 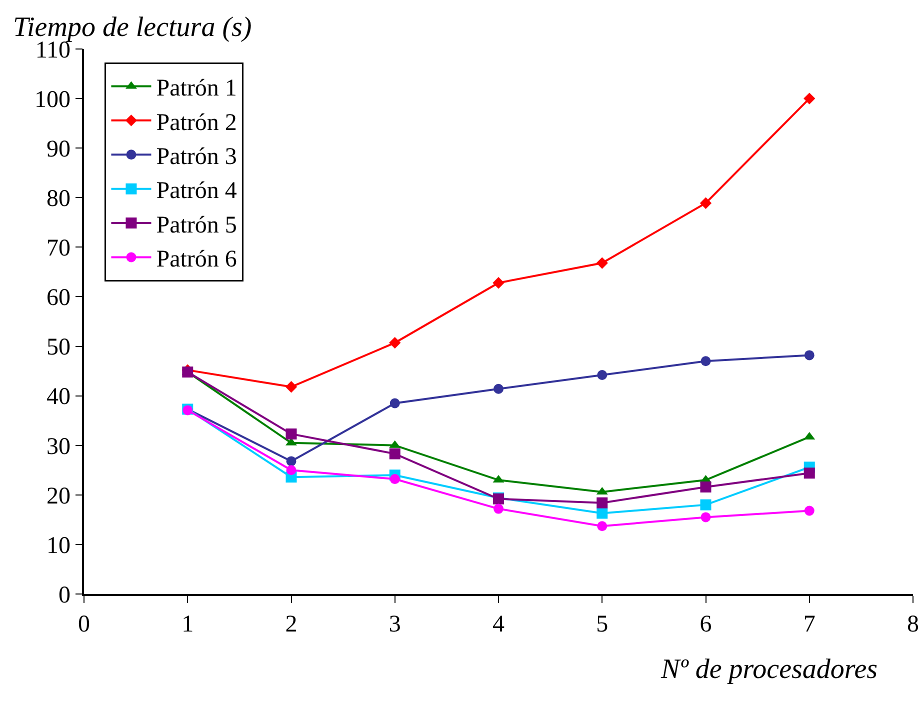 I want to click on x-axis-title: Nº de procesadores, so click(x=769, y=669).